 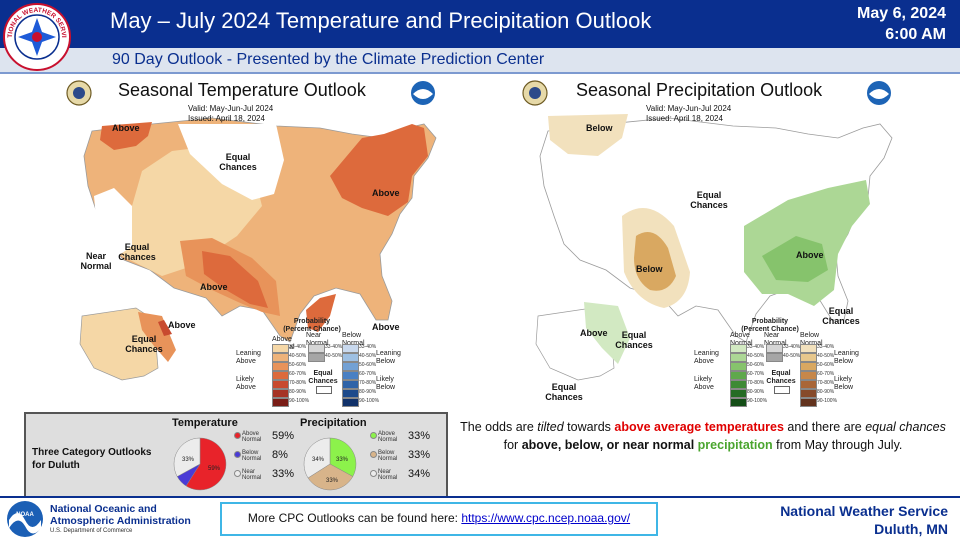 What do you see at coordinates (826, 365) in the screenshot?
I see `precip-below-legend-bin: 50-60%` at bounding box center [826, 365].